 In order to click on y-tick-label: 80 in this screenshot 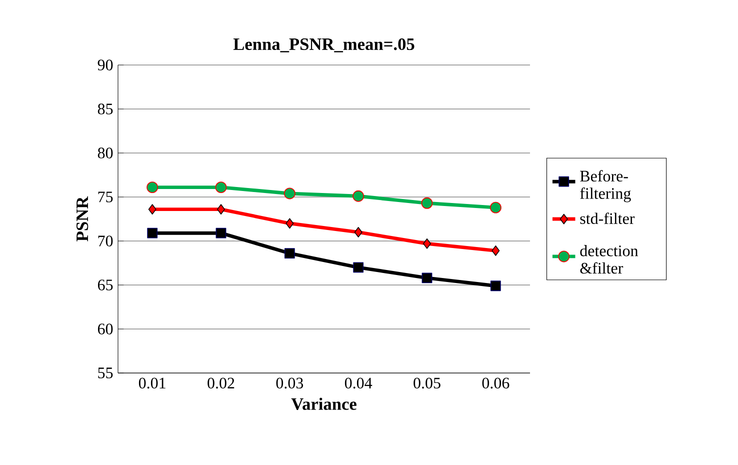, I will do `click(105, 153)`.